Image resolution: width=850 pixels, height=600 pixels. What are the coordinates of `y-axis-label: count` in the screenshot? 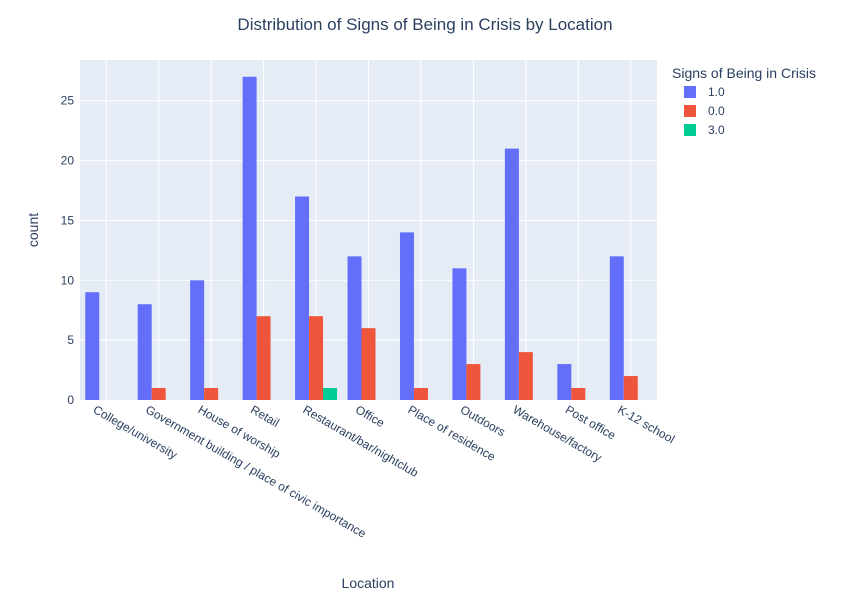 It's located at (33, 230).